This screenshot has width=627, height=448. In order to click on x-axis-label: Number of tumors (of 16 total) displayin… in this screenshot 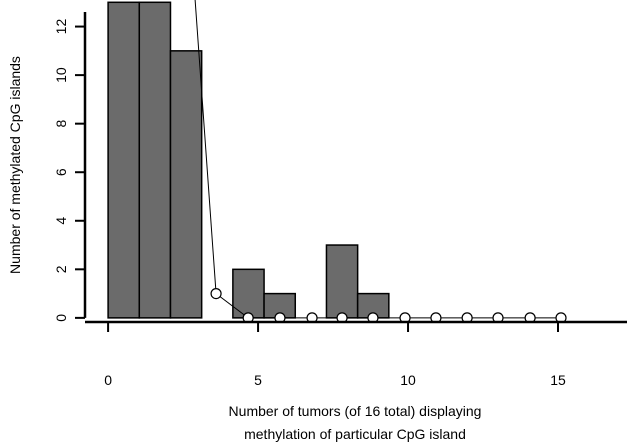, I will do `click(355, 411)`.